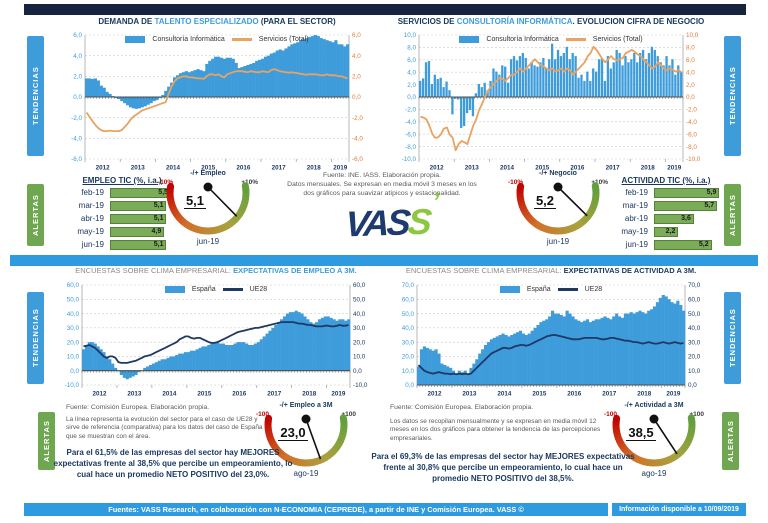  I want to click on legend-bar-label: España, so click(203, 289).